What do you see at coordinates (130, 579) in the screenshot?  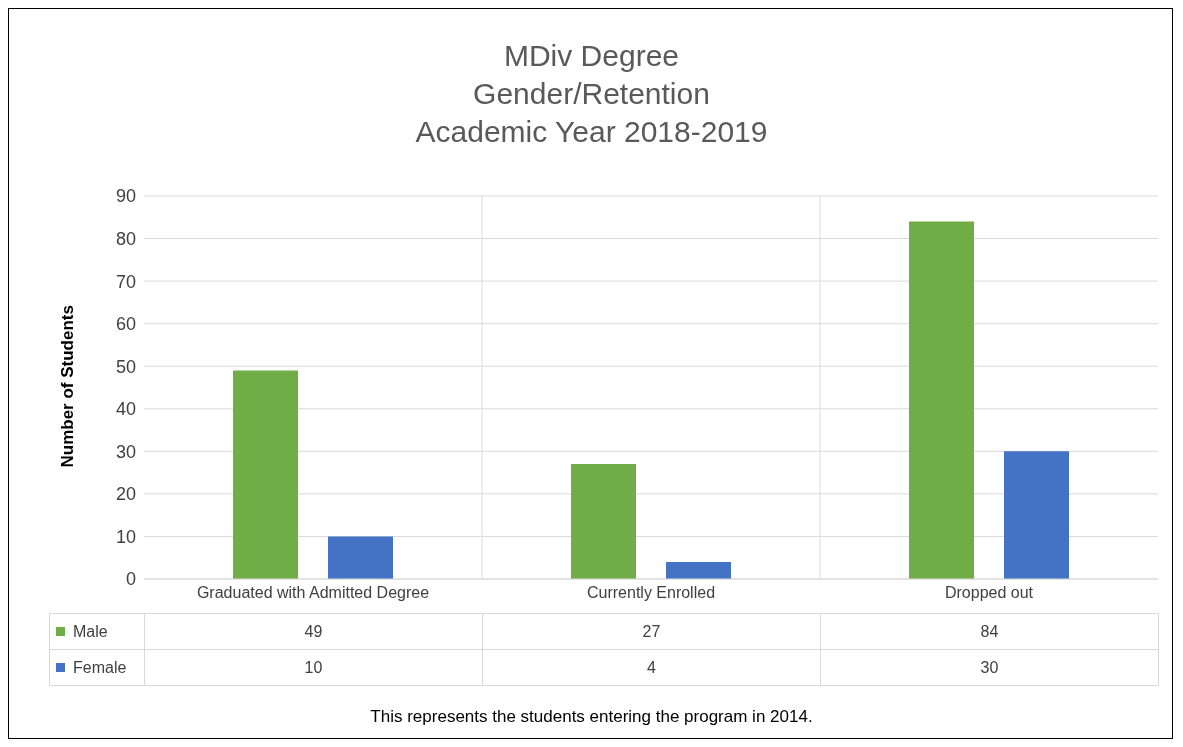 I see `y-tick-label: 0` at bounding box center [130, 579].